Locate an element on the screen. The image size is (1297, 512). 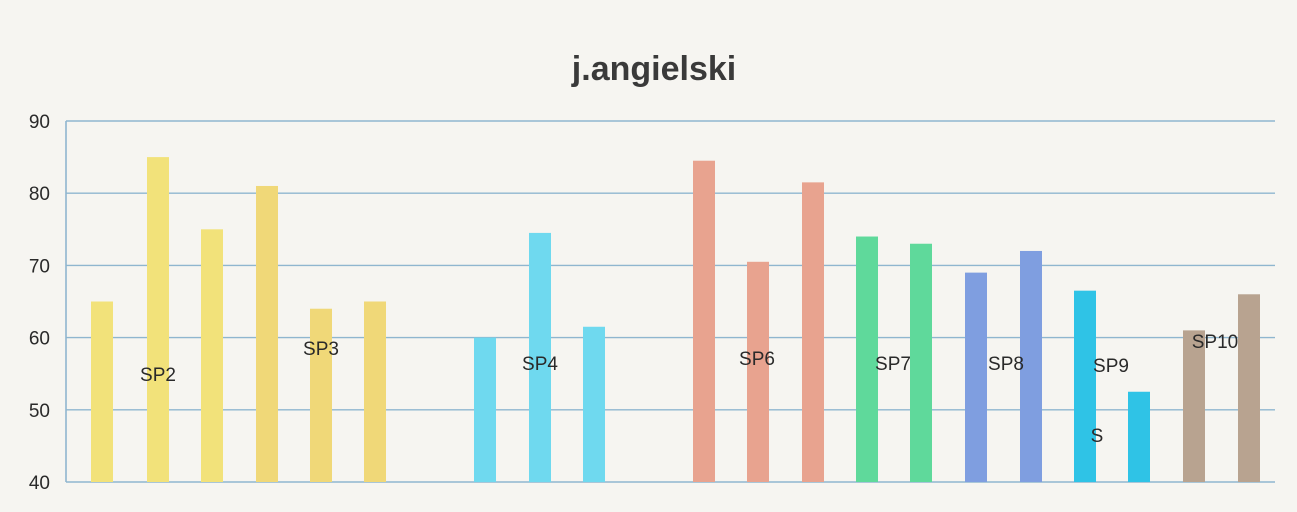
y-tick-label: 80 is located at coordinates (39, 194).